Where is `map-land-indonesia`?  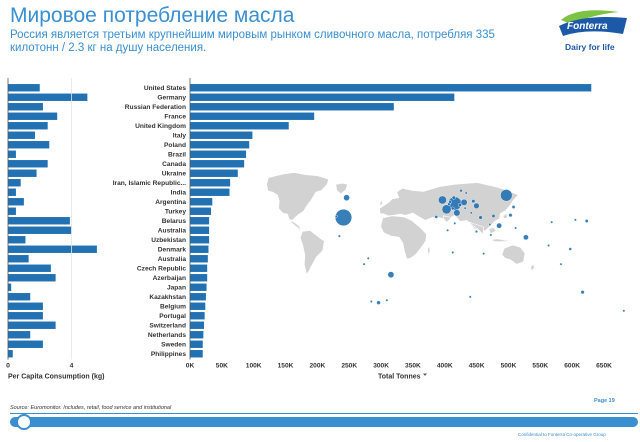 map-land-indonesia is located at coordinates (501, 240).